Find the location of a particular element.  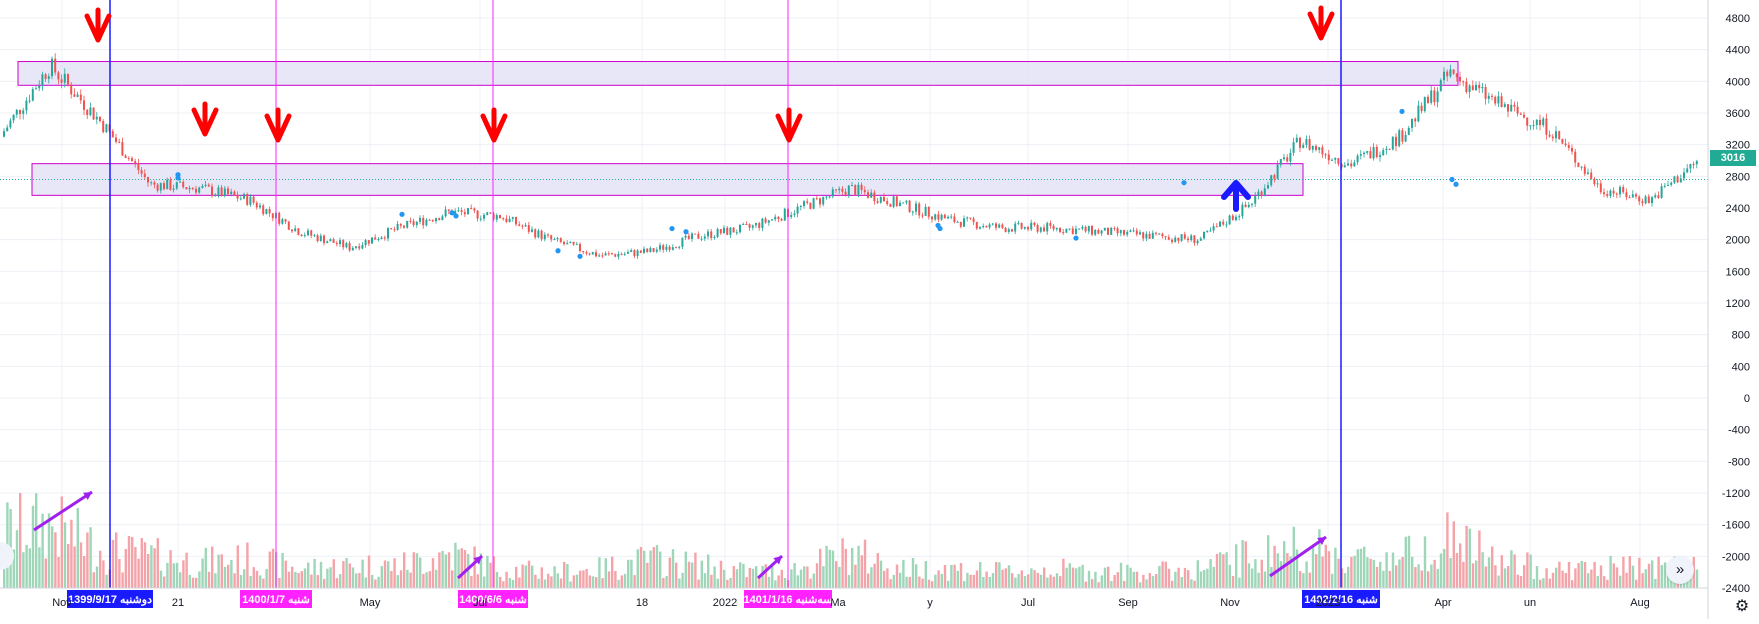

price-tick-label: 2800 is located at coordinates (1738, 177).